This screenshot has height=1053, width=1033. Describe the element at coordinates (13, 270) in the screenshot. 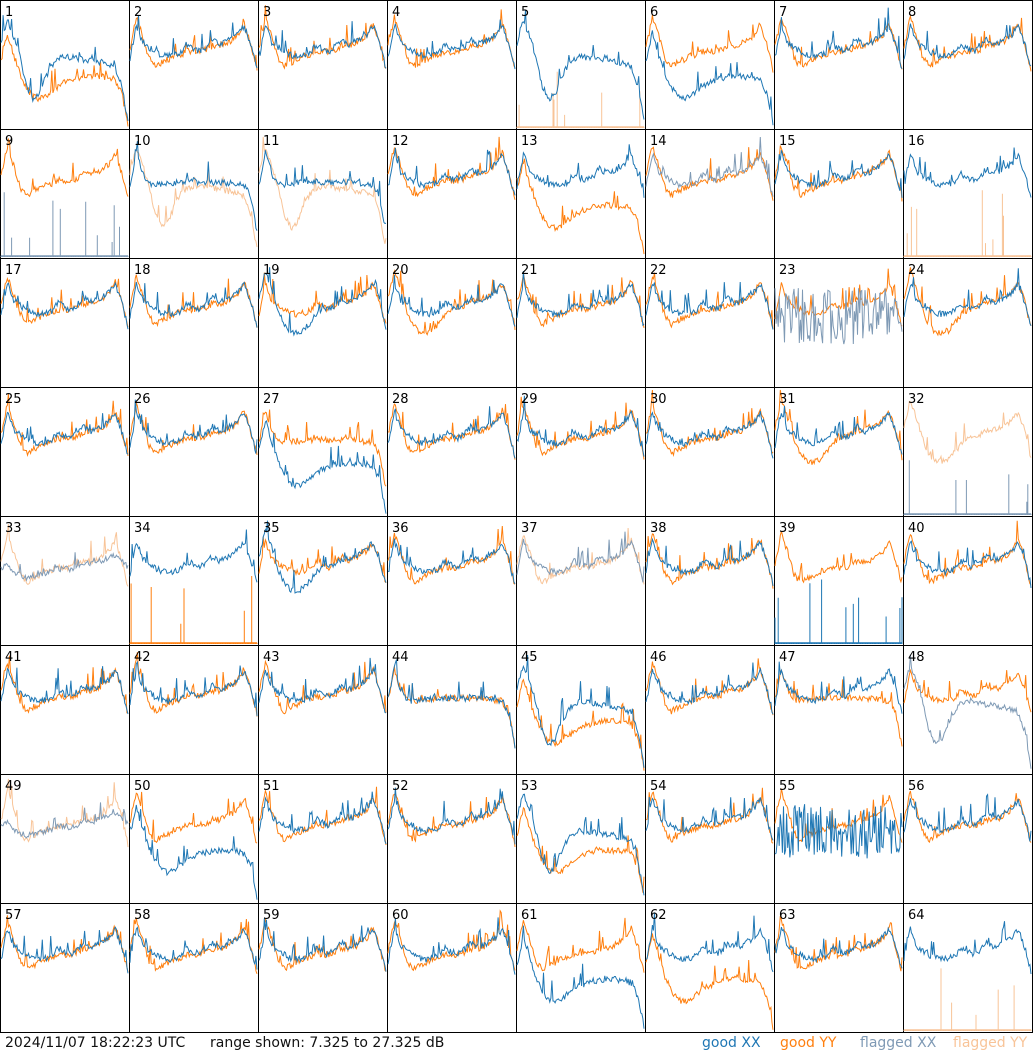

I see `panel-label: 17` at that location.